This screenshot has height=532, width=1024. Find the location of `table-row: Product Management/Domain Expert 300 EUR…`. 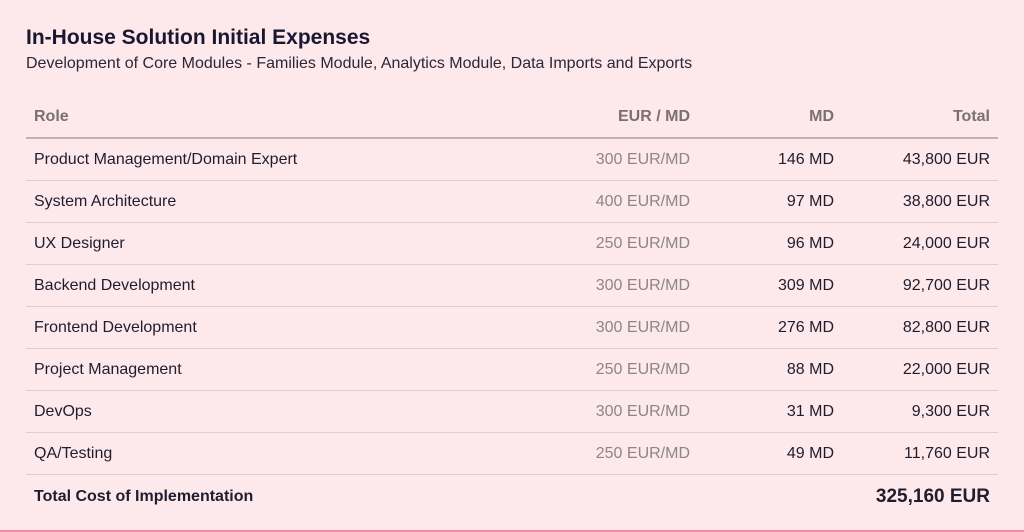

table-row: Product Management/Domain Expert 300 EUR… is located at coordinates (512, 159).